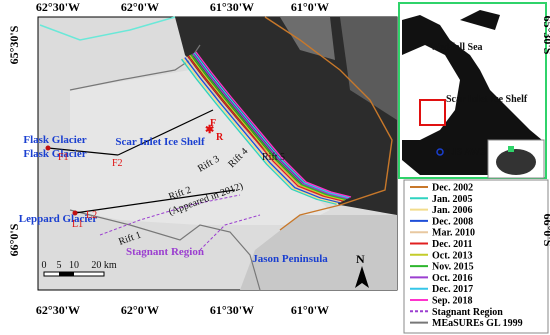  I want to click on stagnant-boundary, so click(230, 232).